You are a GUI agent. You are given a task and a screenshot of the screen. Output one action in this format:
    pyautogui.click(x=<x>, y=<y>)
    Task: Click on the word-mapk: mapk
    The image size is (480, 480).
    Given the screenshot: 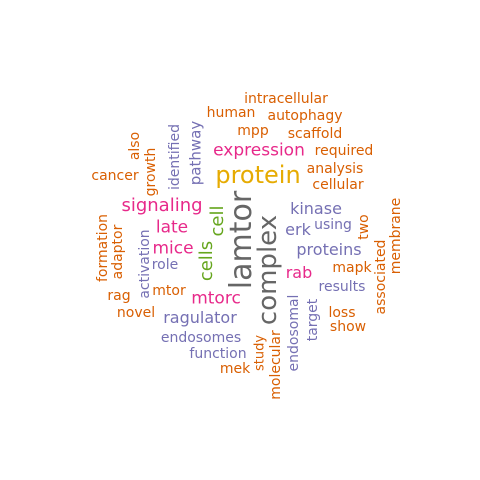 What is the action you would take?
    pyautogui.click(x=352, y=268)
    